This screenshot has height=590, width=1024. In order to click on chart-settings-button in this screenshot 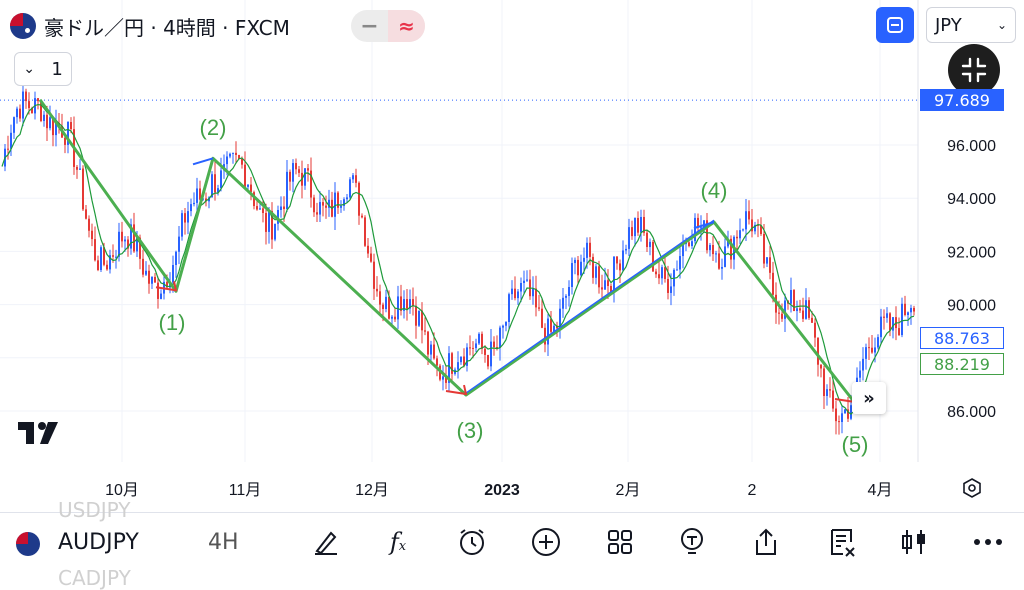, I will do `click(972, 488)`.